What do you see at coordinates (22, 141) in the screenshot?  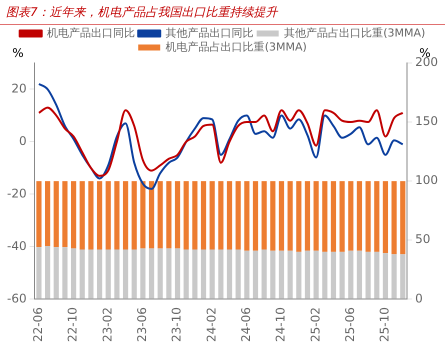 I see `y-tick-label: 0` at bounding box center [22, 141].